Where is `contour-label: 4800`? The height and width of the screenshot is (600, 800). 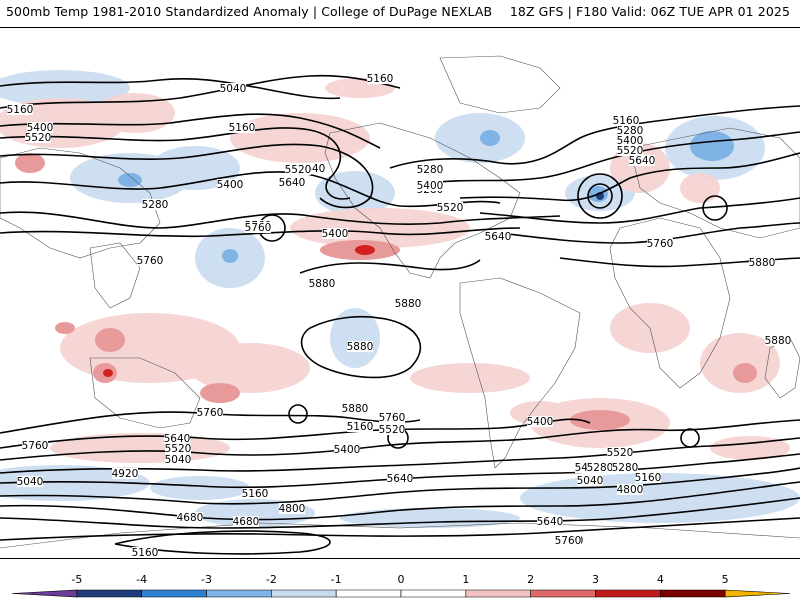 contour-label: 4800 is located at coordinates (630, 490).